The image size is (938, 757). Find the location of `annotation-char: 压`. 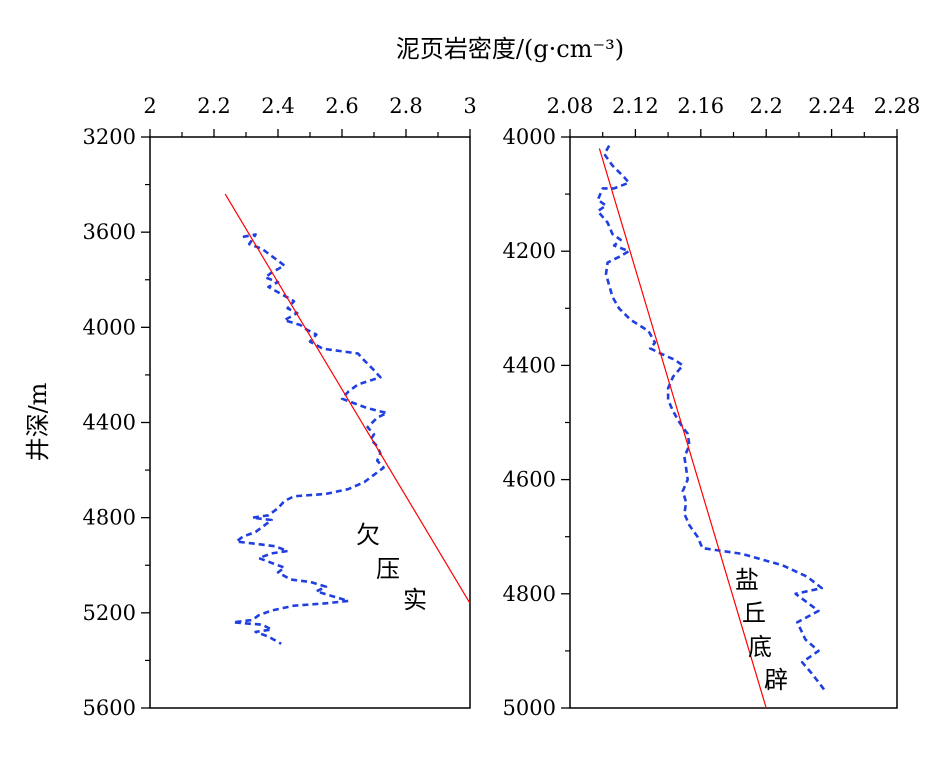

annotation-char: 压 is located at coordinates (388, 569).